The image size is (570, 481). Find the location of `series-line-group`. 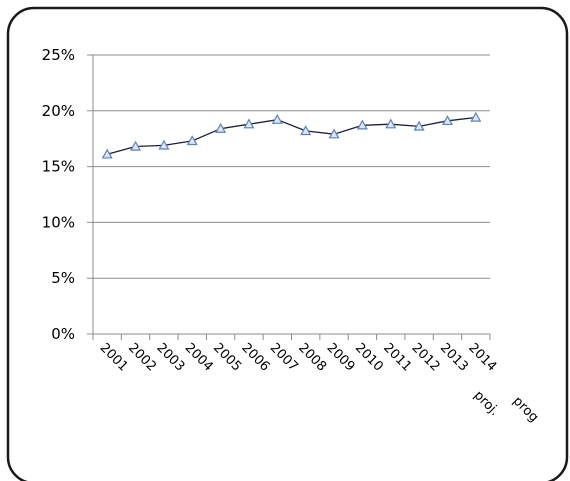

series-line-group is located at coordinates (291, 135).